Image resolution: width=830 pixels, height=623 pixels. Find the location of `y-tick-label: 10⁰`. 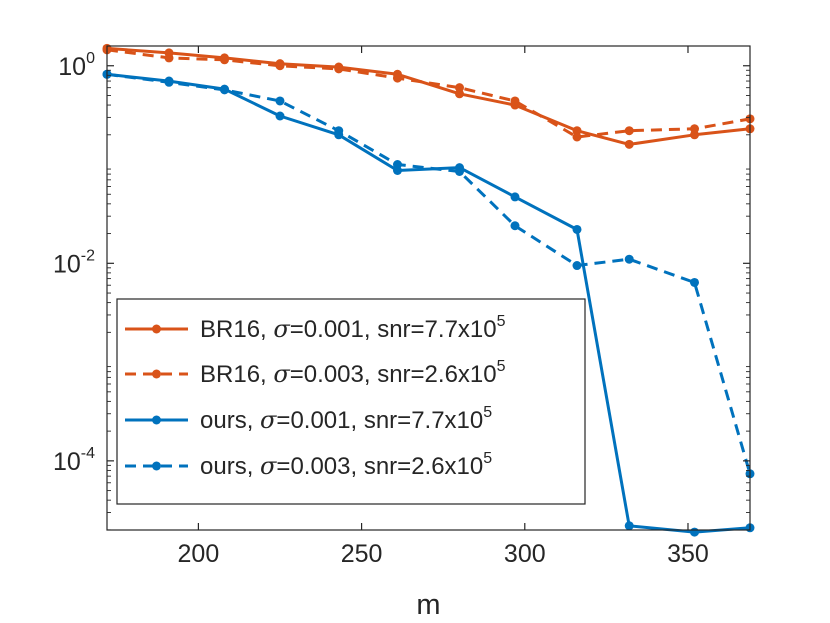

y-tick-label: 10⁰ is located at coordinates (76, 65).